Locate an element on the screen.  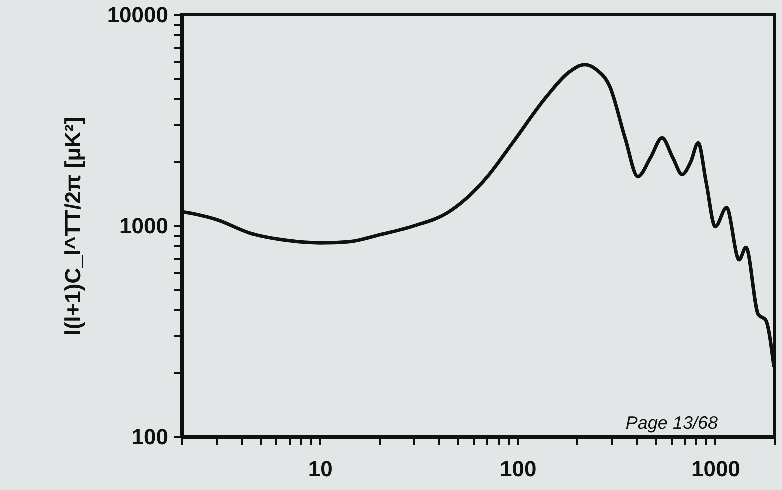
x-tick-label: 100 is located at coordinates (518, 469).